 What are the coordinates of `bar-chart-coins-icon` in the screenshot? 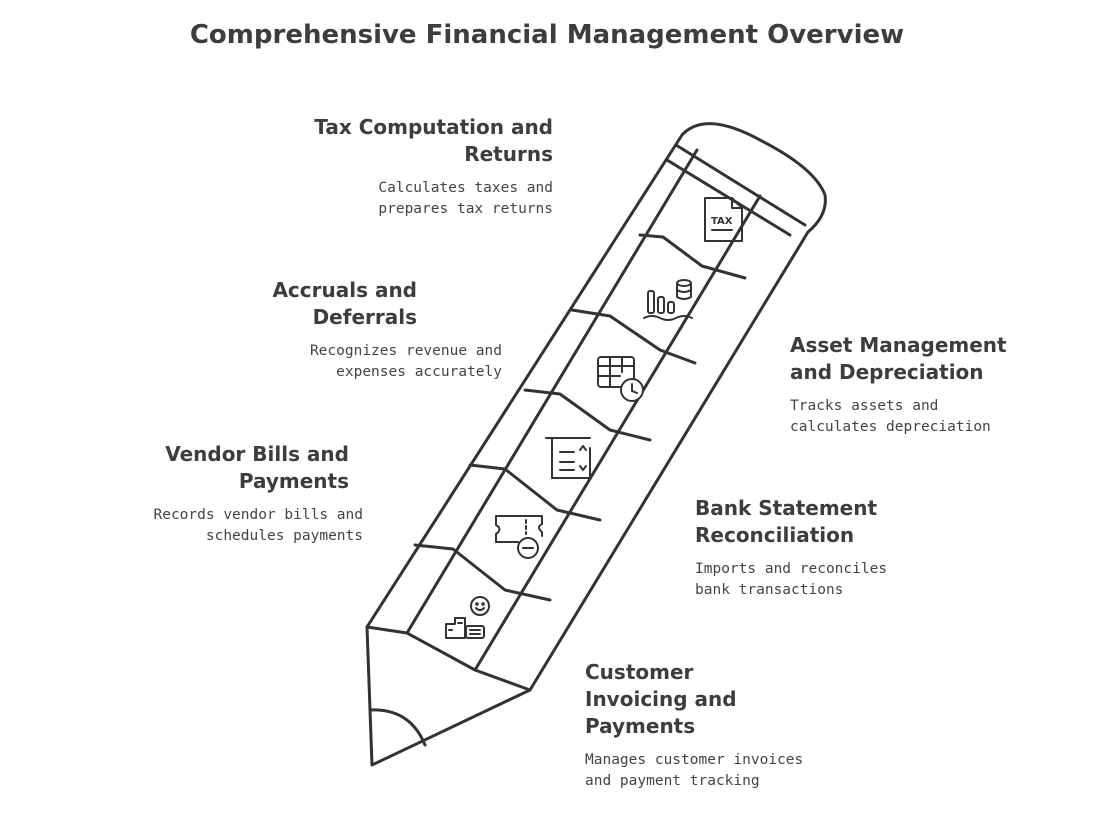 It's located at (668, 300).